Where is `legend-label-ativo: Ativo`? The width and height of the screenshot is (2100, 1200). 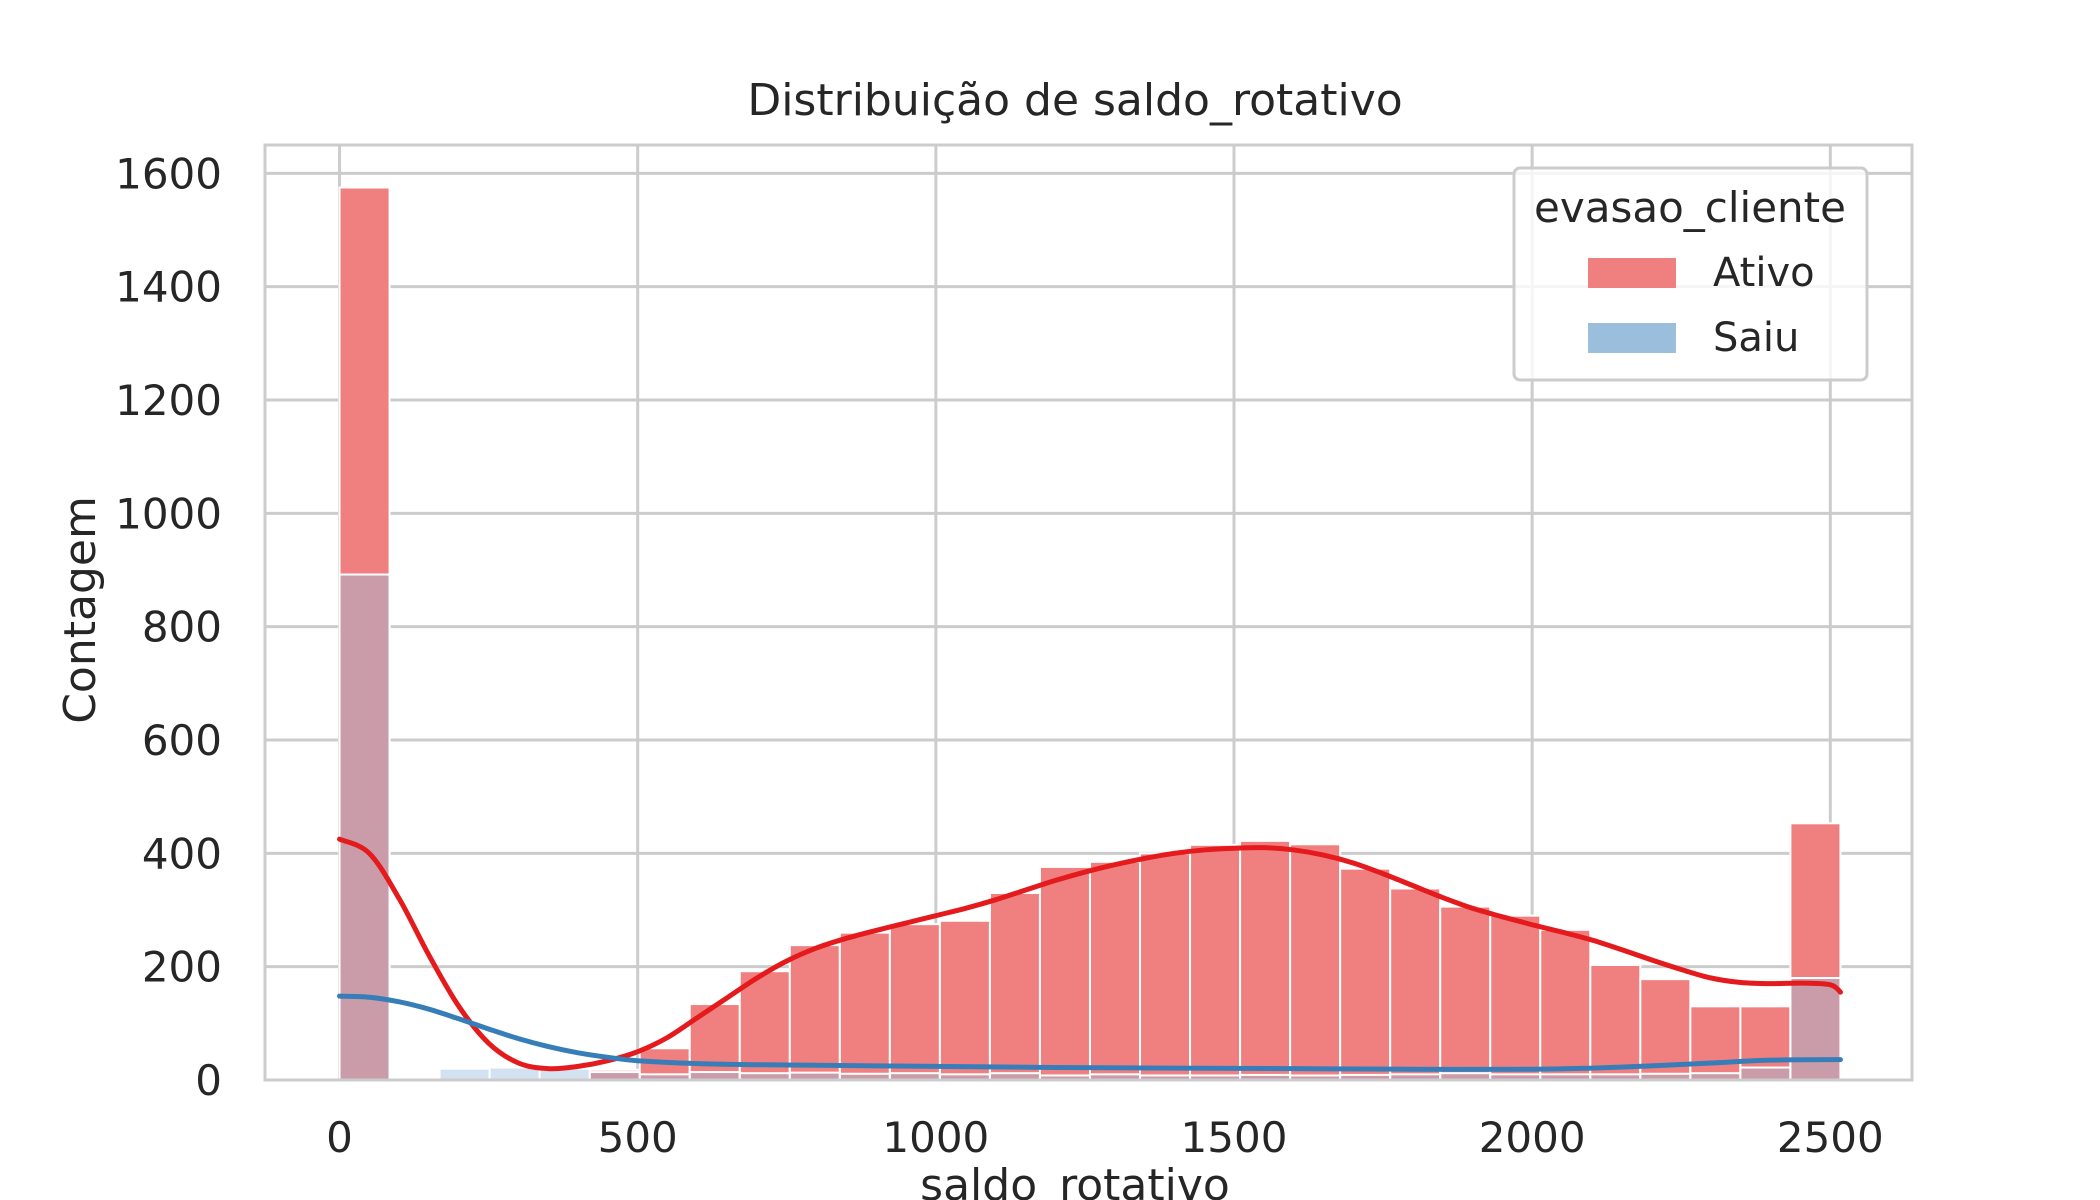 legend-label-ativo: Ativo is located at coordinates (1764, 273).